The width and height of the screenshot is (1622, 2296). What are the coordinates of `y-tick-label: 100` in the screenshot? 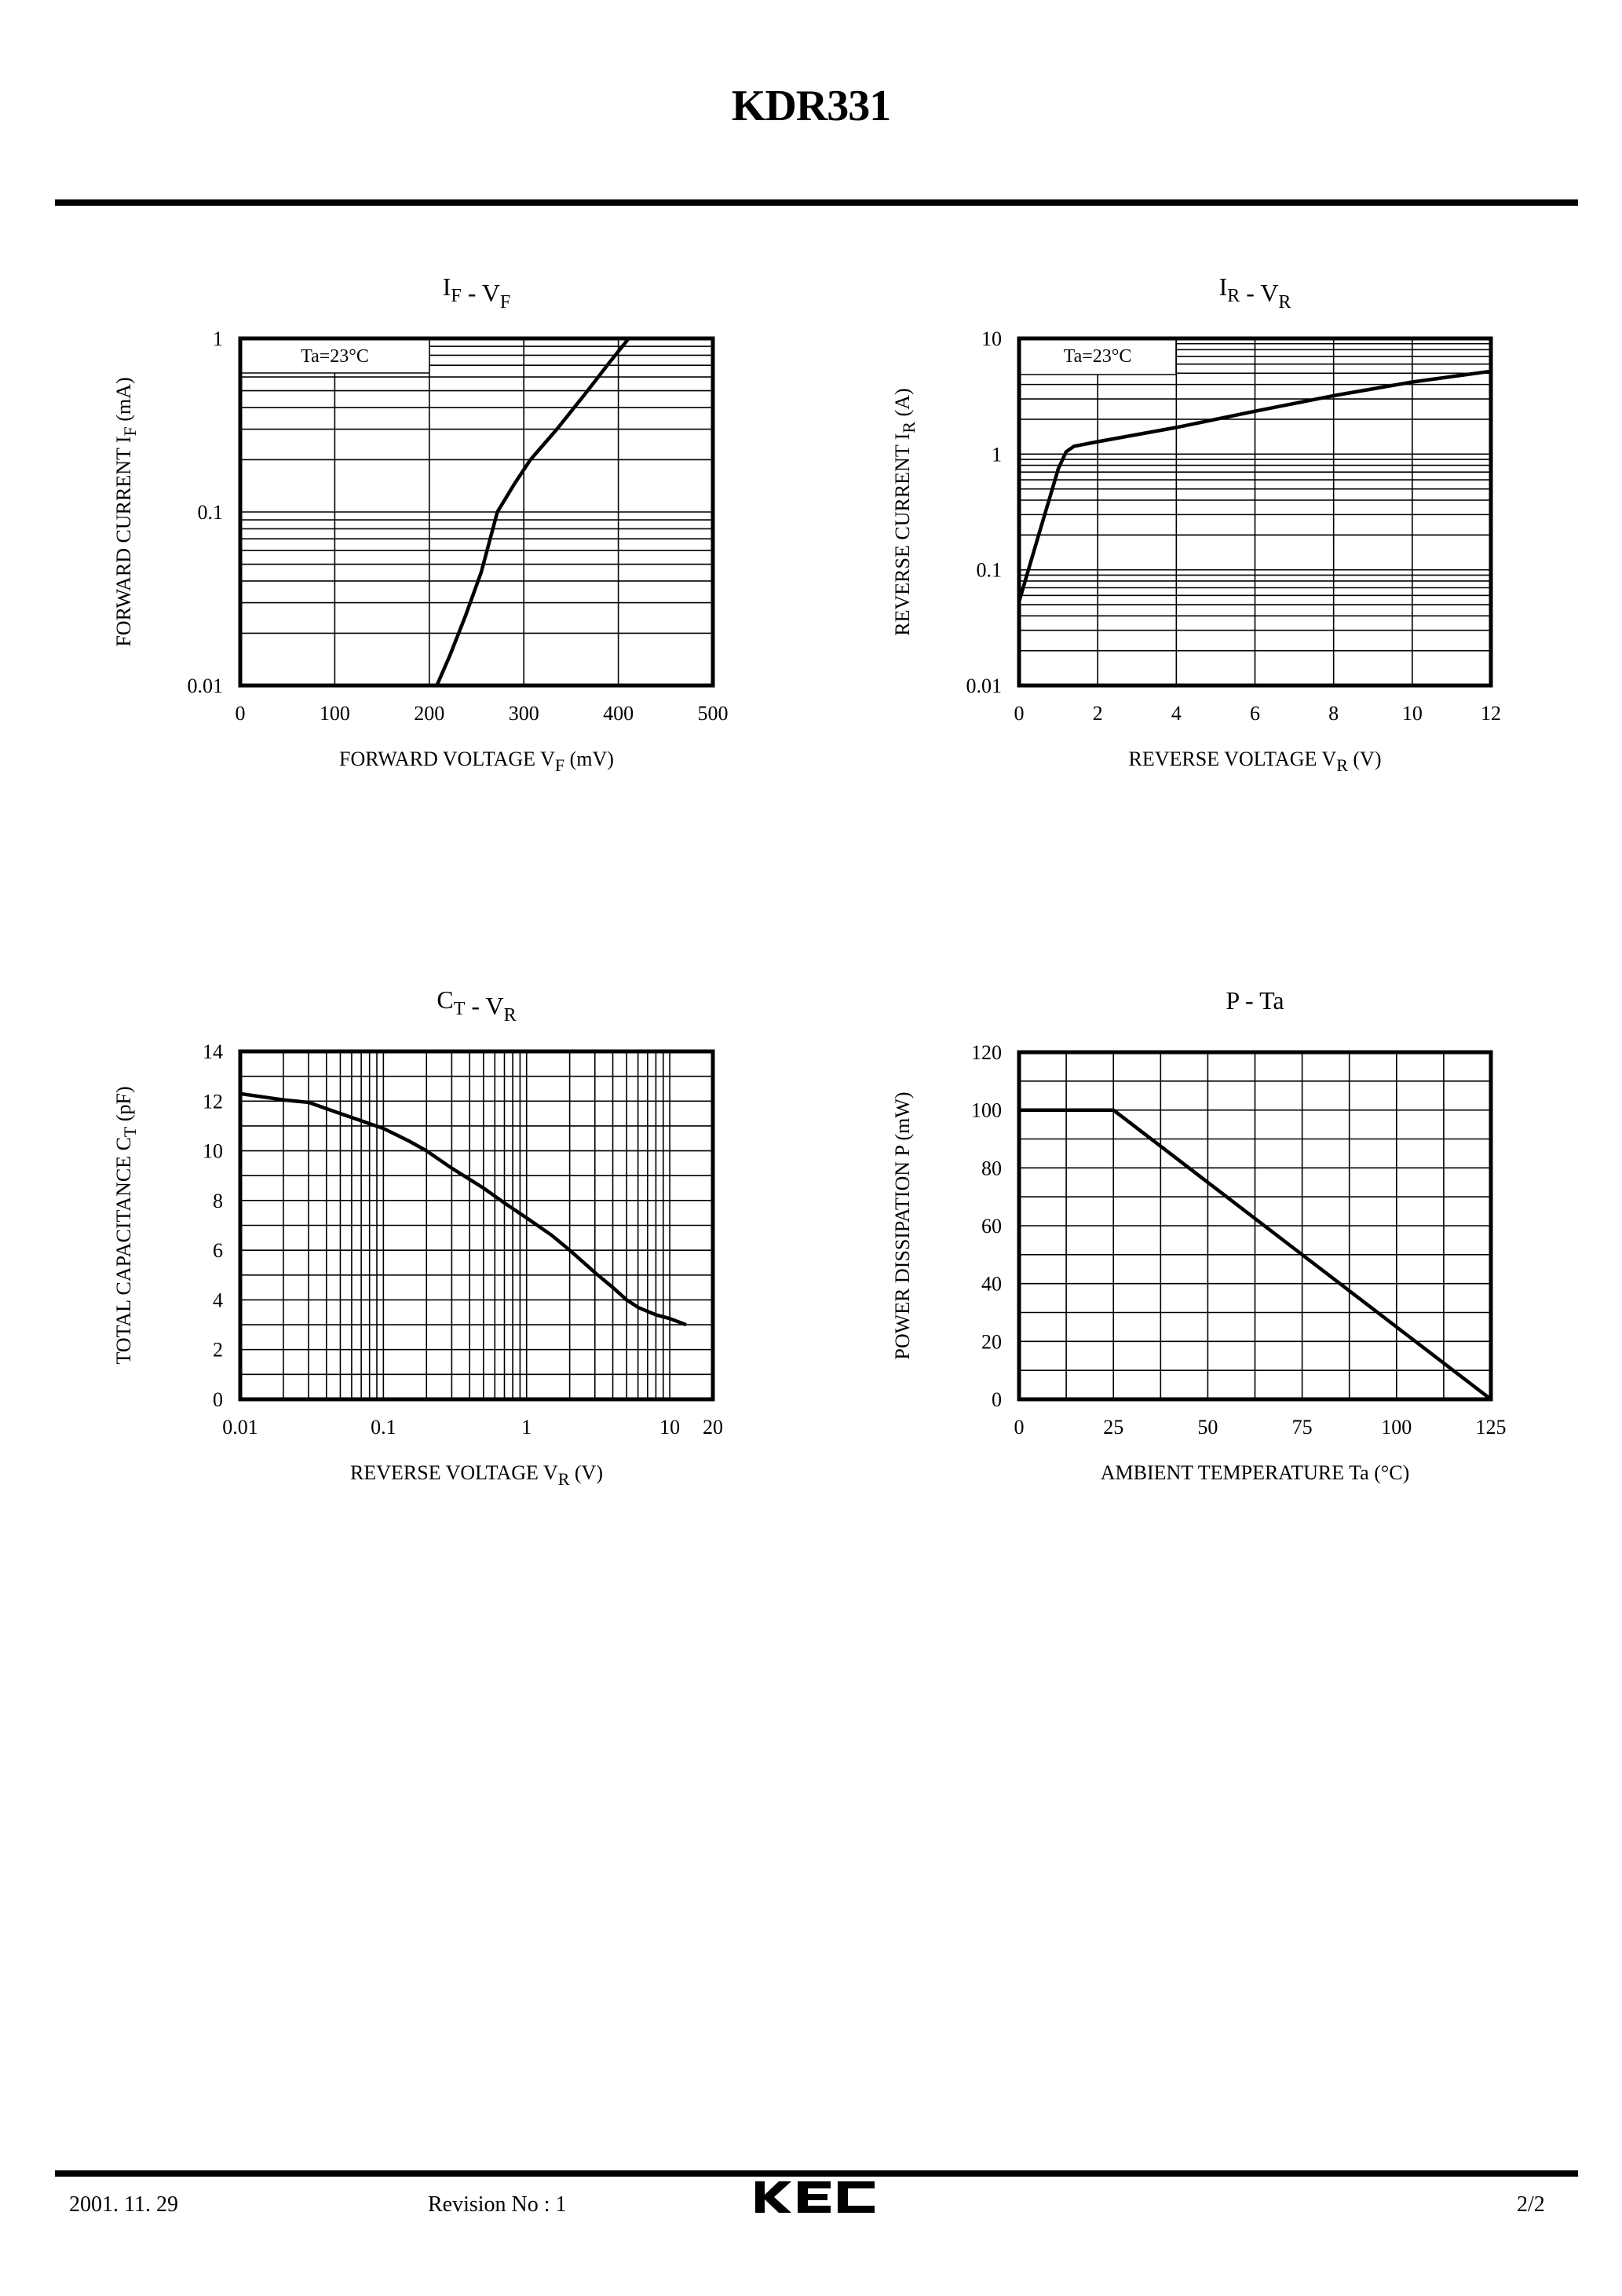 It's located at (987, 1111).